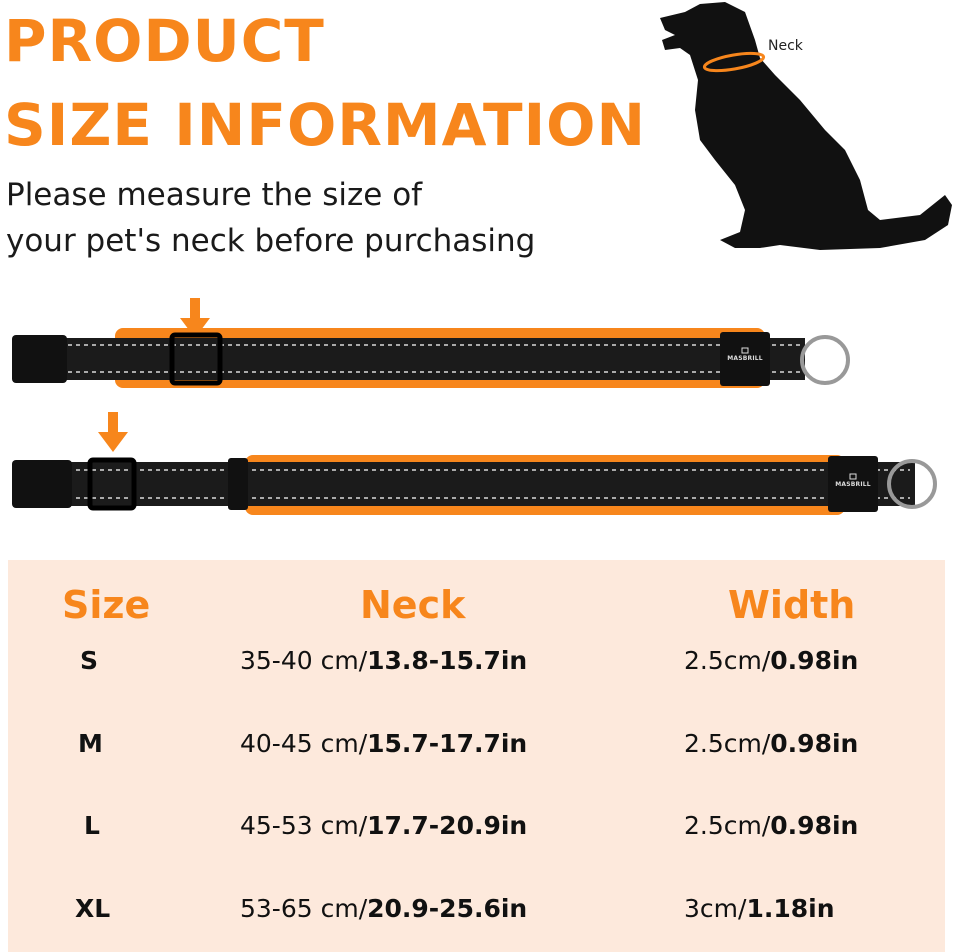 Image resolution: width=960 pixels, height=952 pixels. Describe the element at coordinates (304, 743) in the screenshot. I see `neck-cm: 40-45 cm/` at that location.